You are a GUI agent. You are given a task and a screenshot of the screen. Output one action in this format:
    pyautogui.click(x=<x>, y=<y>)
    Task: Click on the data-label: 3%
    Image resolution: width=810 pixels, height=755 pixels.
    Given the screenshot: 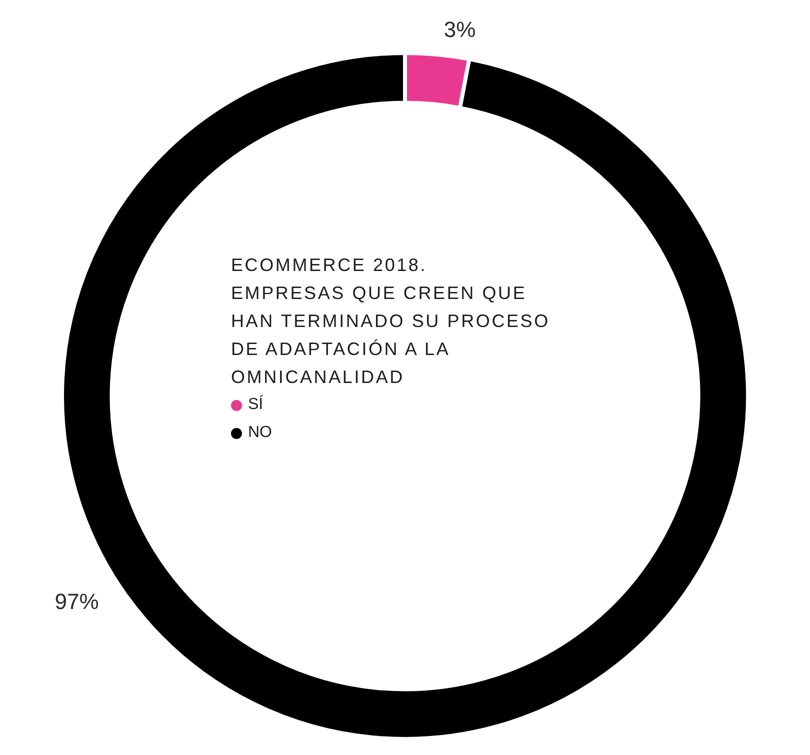 What is the action you would take?
    pyautogui.click(x=460, y=29)
    